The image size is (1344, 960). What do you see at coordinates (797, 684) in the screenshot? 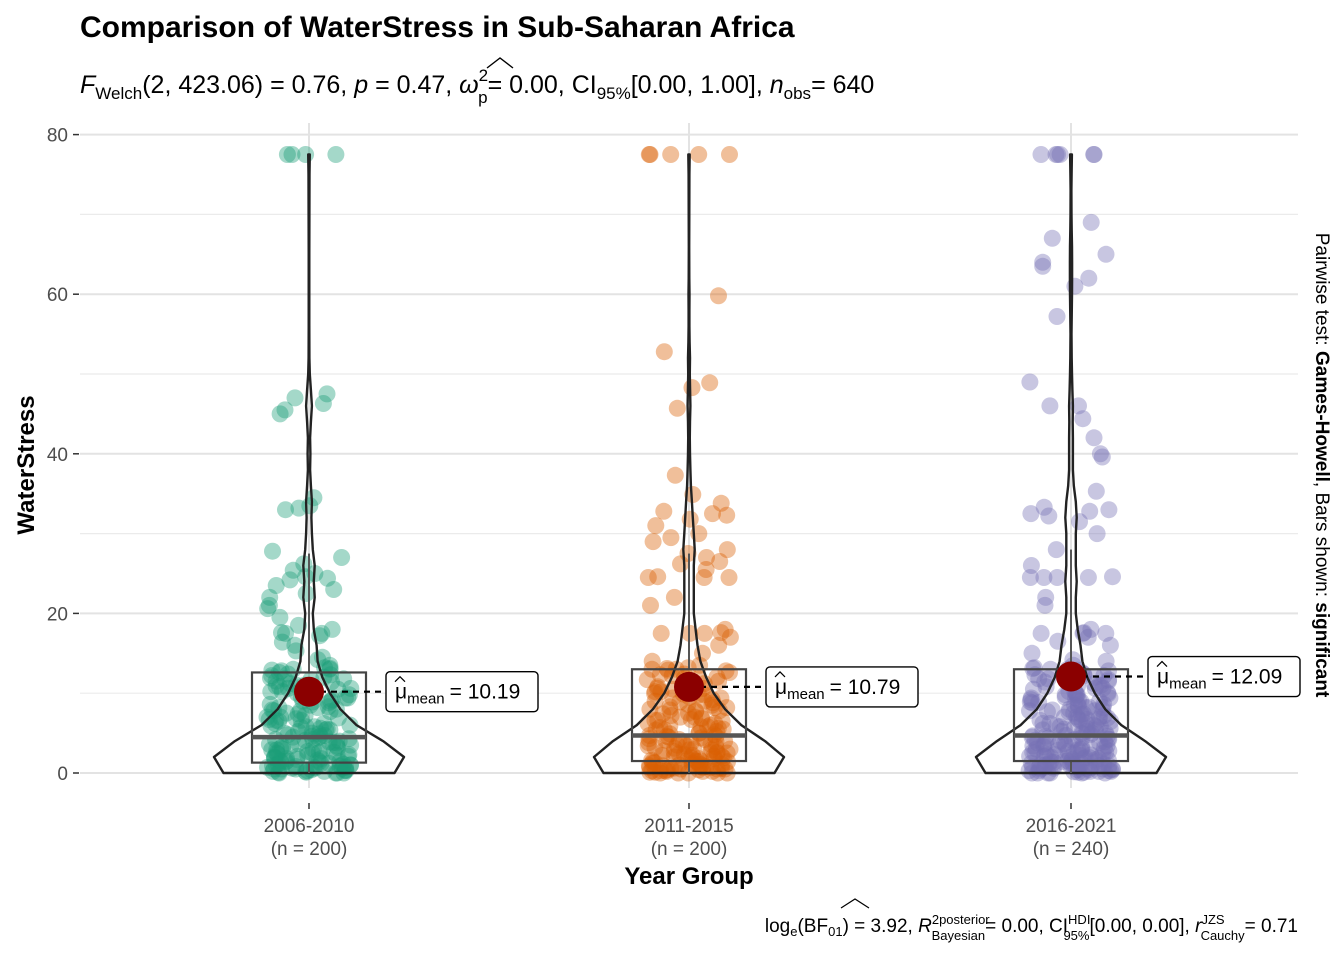
I see `means: μmean = 10.19 μmean = 10.79 μmean = 12.09` at bounding box center [797, 684].